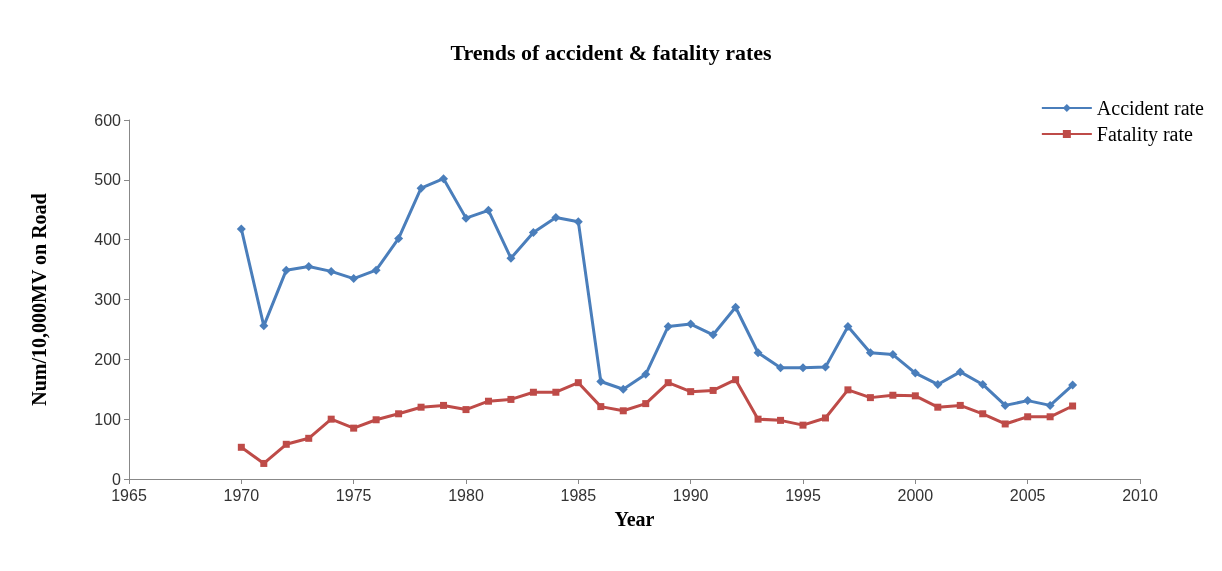  I want to click on x-tick-label: 1985, so click(578, 495).